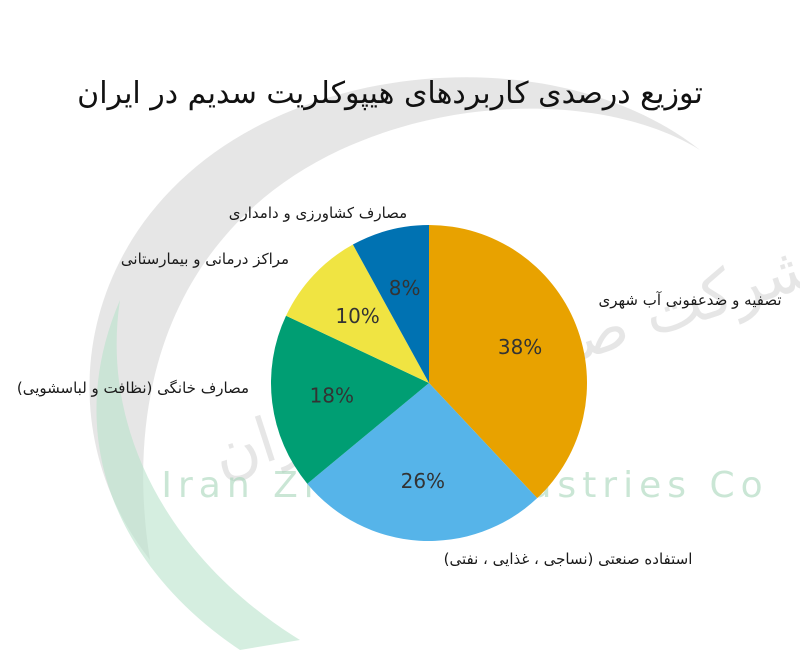 Image resolution: width=800 pixels, height=666 pixels. What do you see at coordinates (568, 559) in the screenshot?
I see `slice-label-industrial: استفاده صنعتی (نساجی ، غذایی ، نفتی)` at bounding box center [568, 559].